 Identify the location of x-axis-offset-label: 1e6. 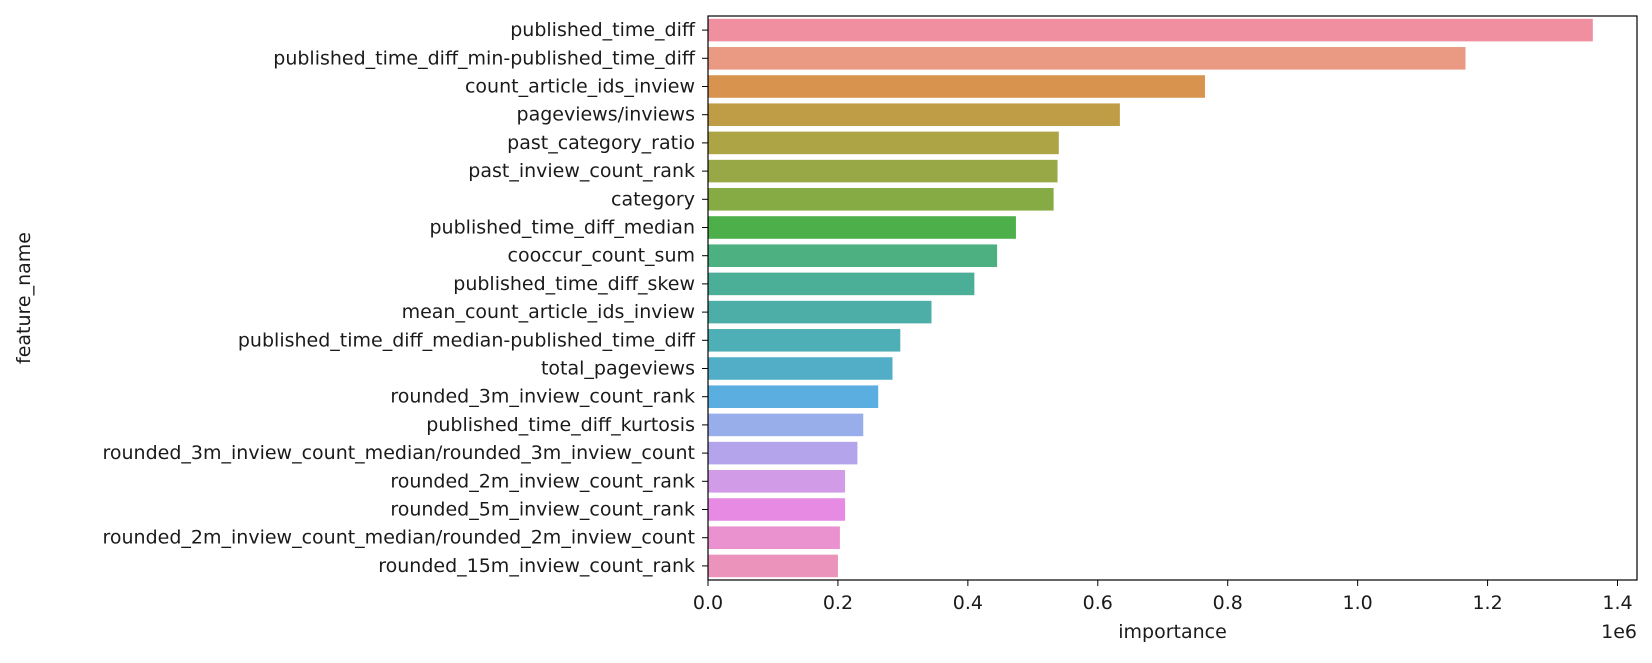
(1619, 632).